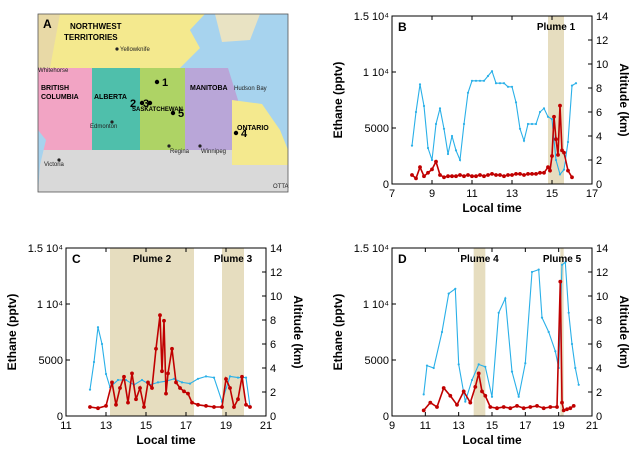  I want to click on map-label-manitoba: MANITOBA, so click(209, 88).